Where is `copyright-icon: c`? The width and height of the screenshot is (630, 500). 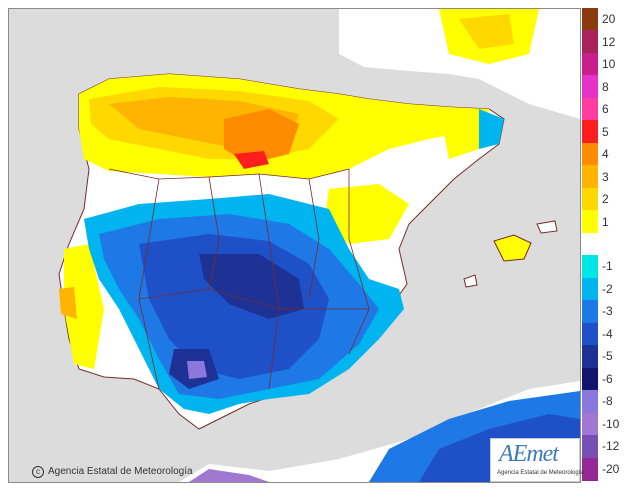
copyright-icon: c is located at coordinates (38, 472).